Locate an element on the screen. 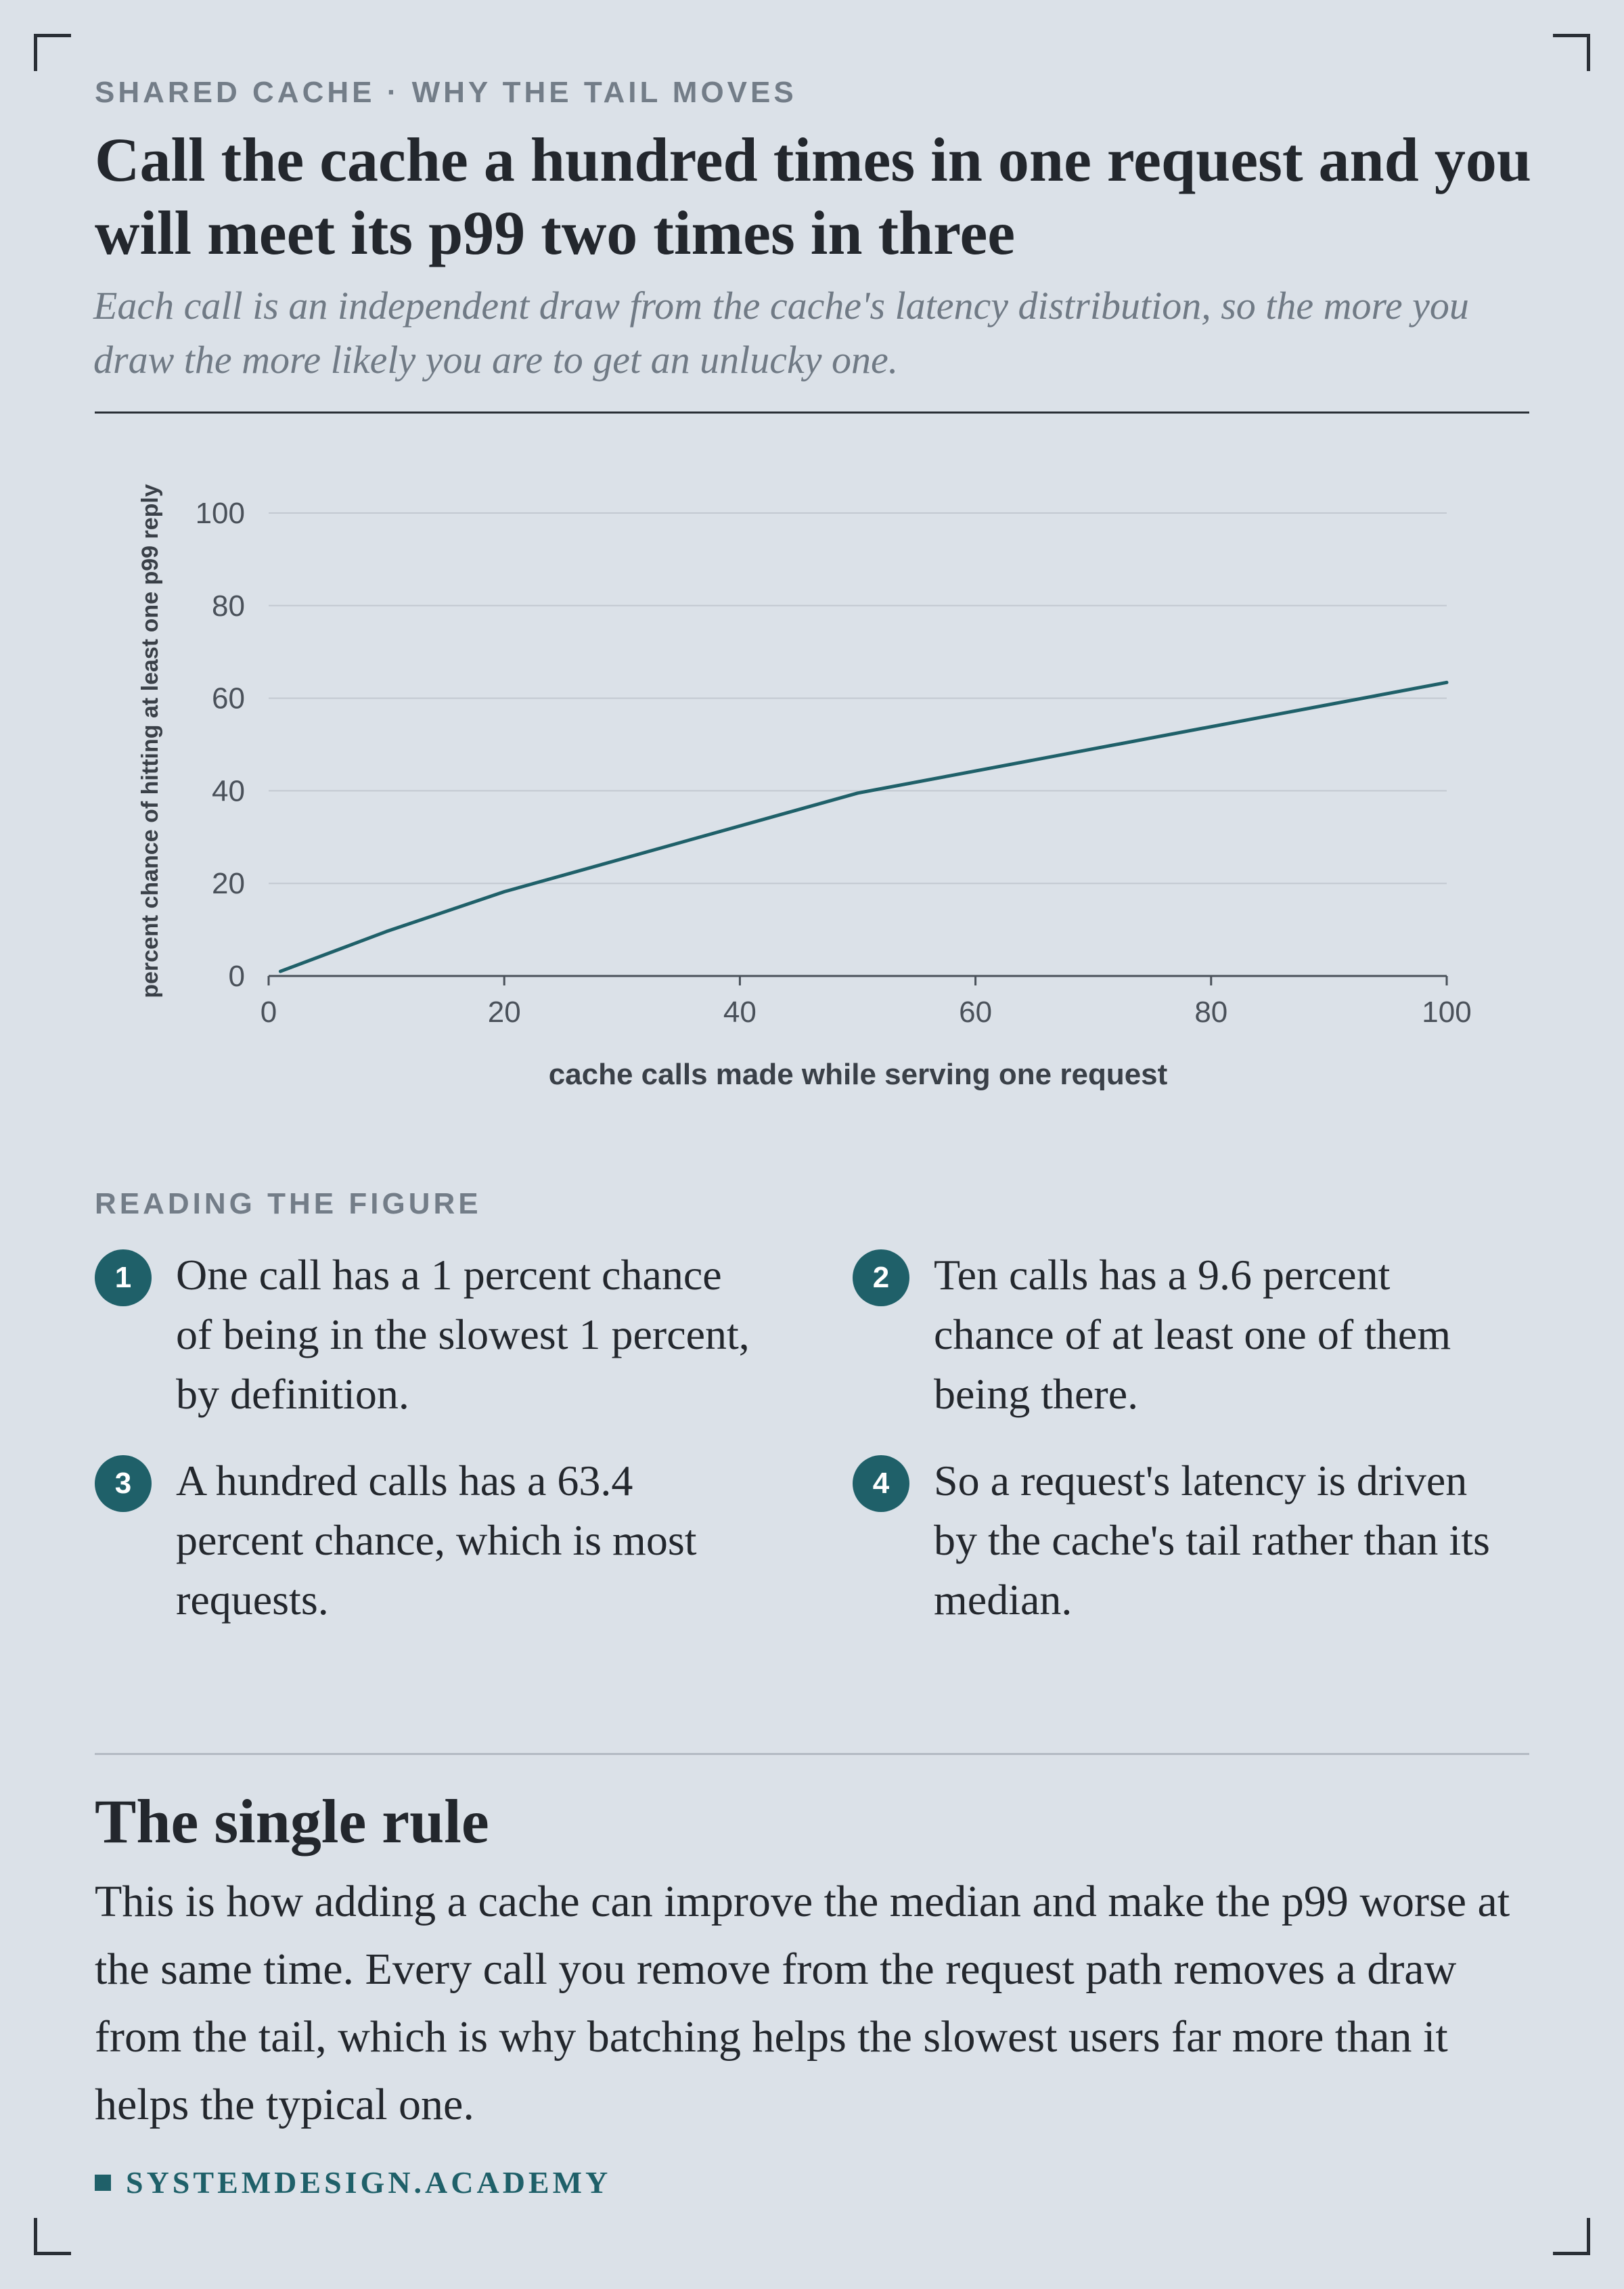 The width and height of the screenshot is (1624, 2289). note-number-badge: 1 is located at coordinates (123, 1277).